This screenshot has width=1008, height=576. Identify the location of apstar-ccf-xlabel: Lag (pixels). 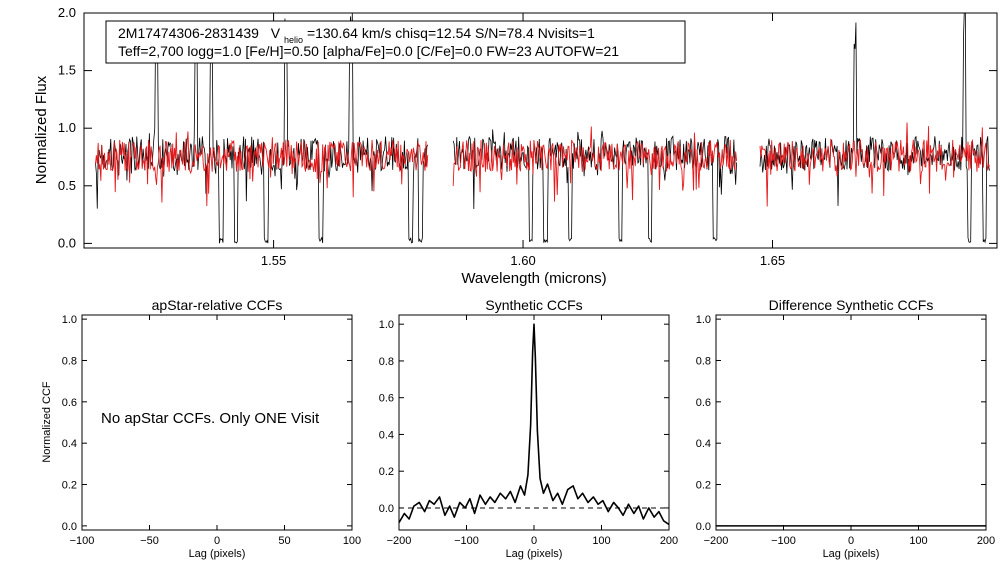
(217, 554).